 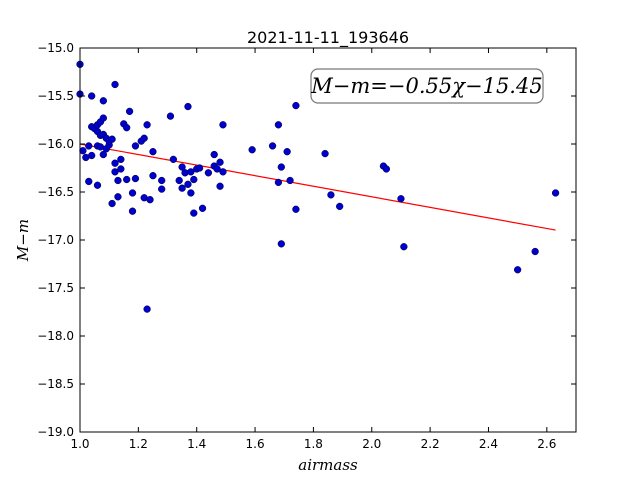 What do you see at coordinates (55, 336) in the screenshot?
I see `y-tick-label: −18.0` at bounding box center [55, 336].